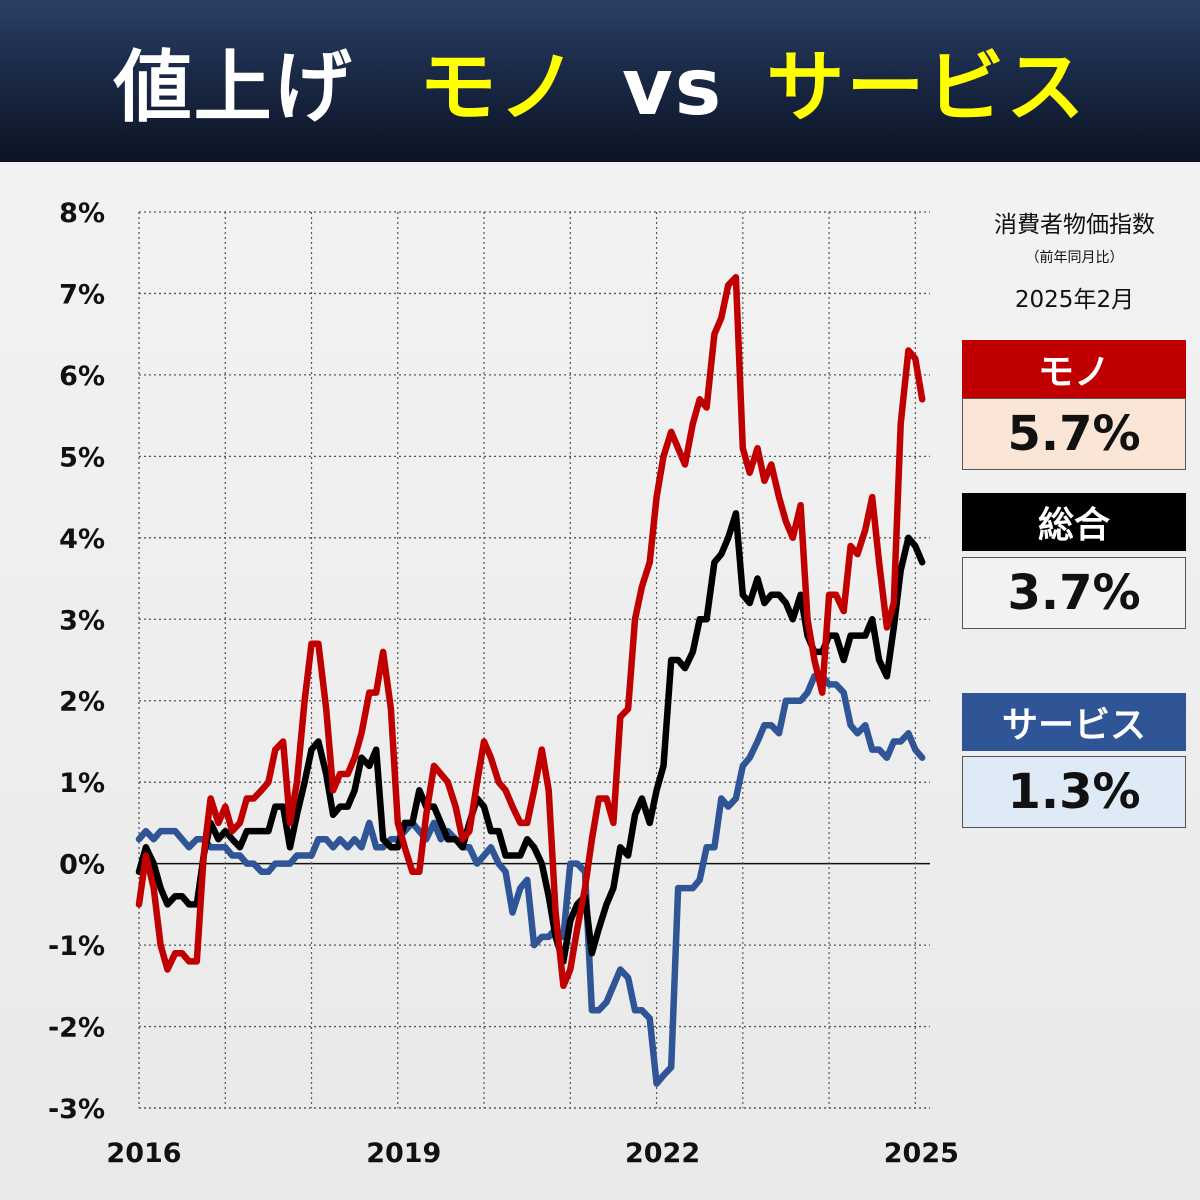 The width and height of the screenshot is (1200, 1200). Describe the element at coordinates (82, 620) in the screenshot. I see `y-tick-label: 3%` at that location.